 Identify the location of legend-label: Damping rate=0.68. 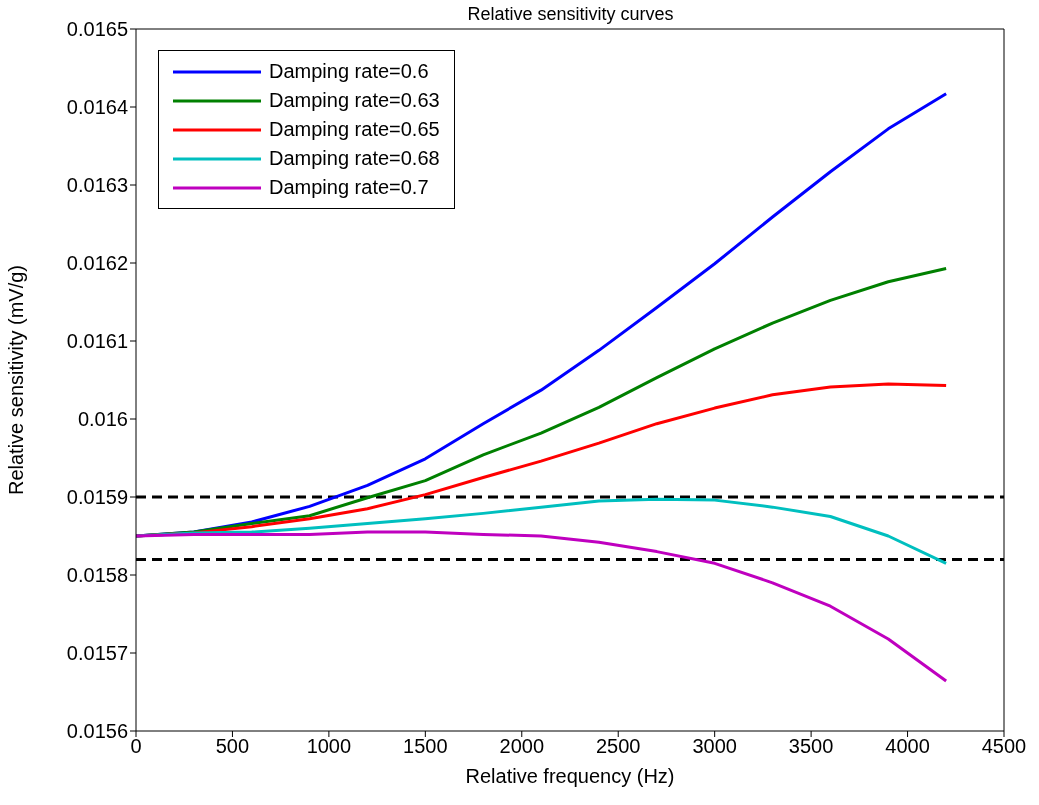
(354, 158).